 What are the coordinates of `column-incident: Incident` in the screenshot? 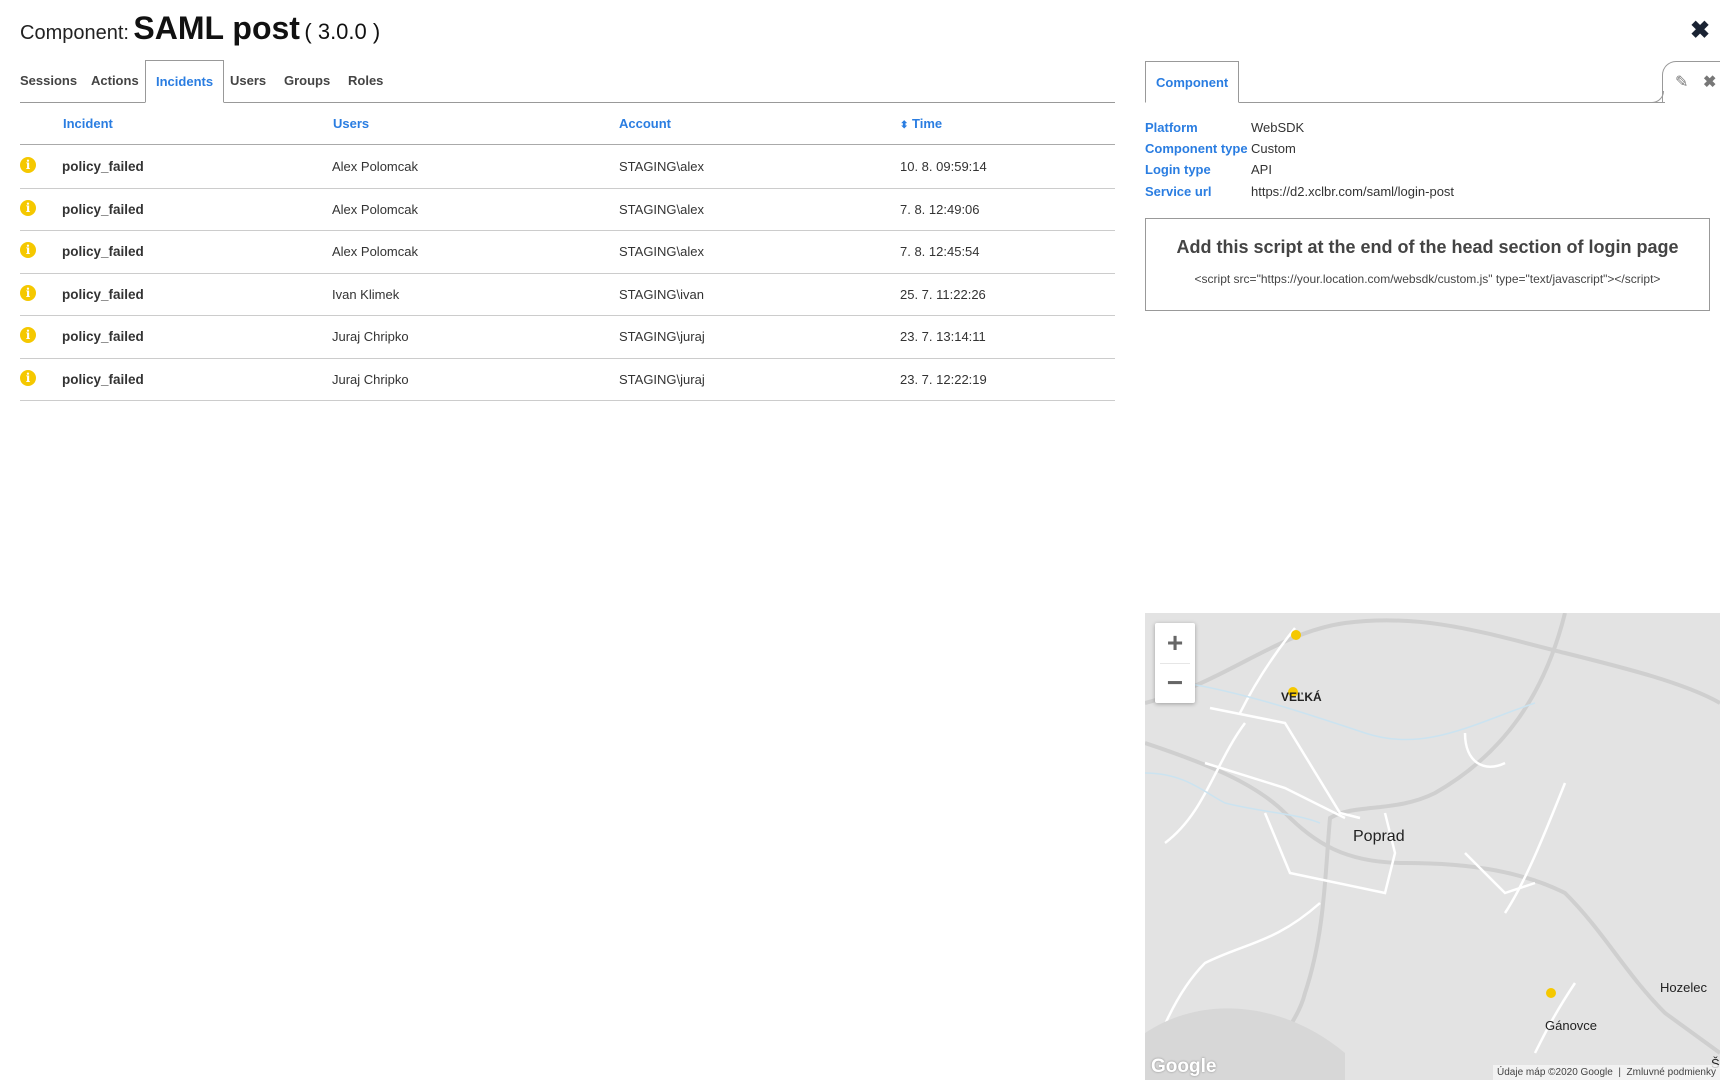 It's located at (88, 123).